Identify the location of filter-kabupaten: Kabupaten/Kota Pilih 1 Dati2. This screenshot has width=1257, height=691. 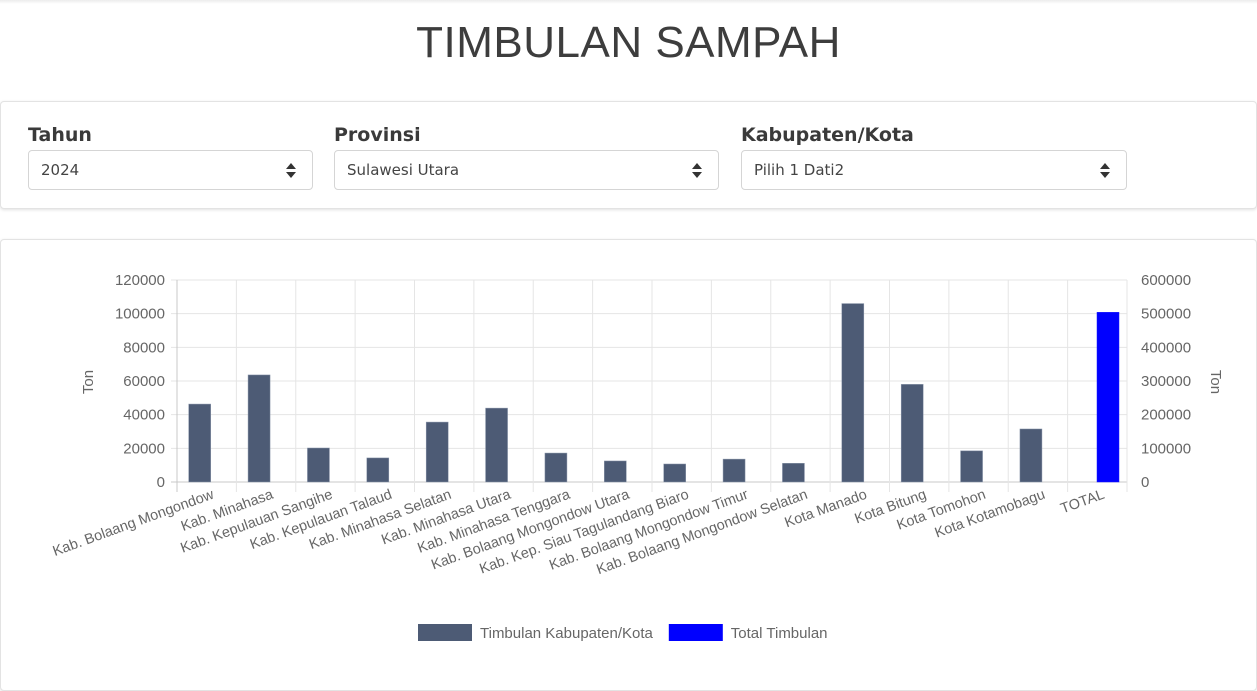
(934, 156).